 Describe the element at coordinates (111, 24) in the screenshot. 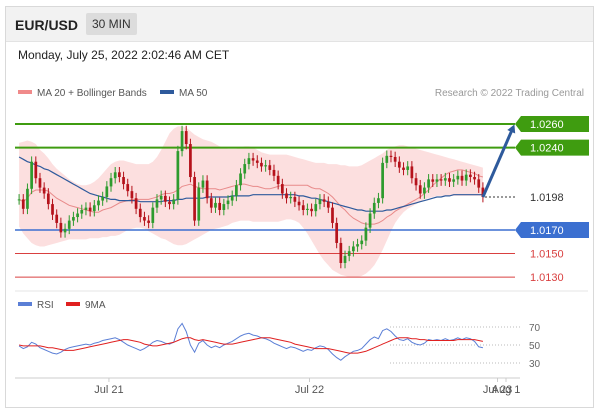

I see `timeframe-badge: 30 MIN` at that location.